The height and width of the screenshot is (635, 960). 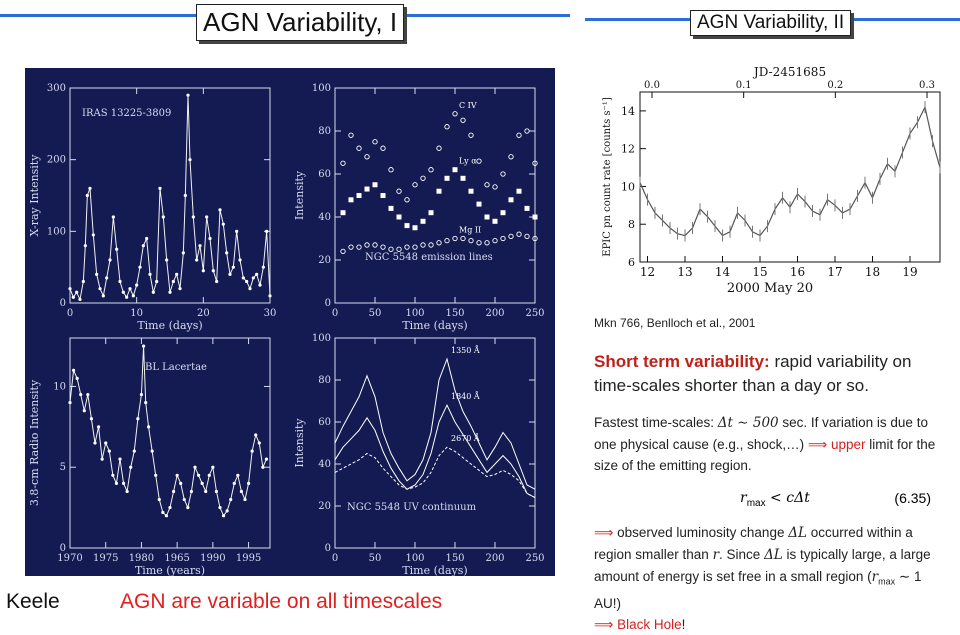 I want to click on plot-label: BL Lacertae, so click(x=176, y=367).